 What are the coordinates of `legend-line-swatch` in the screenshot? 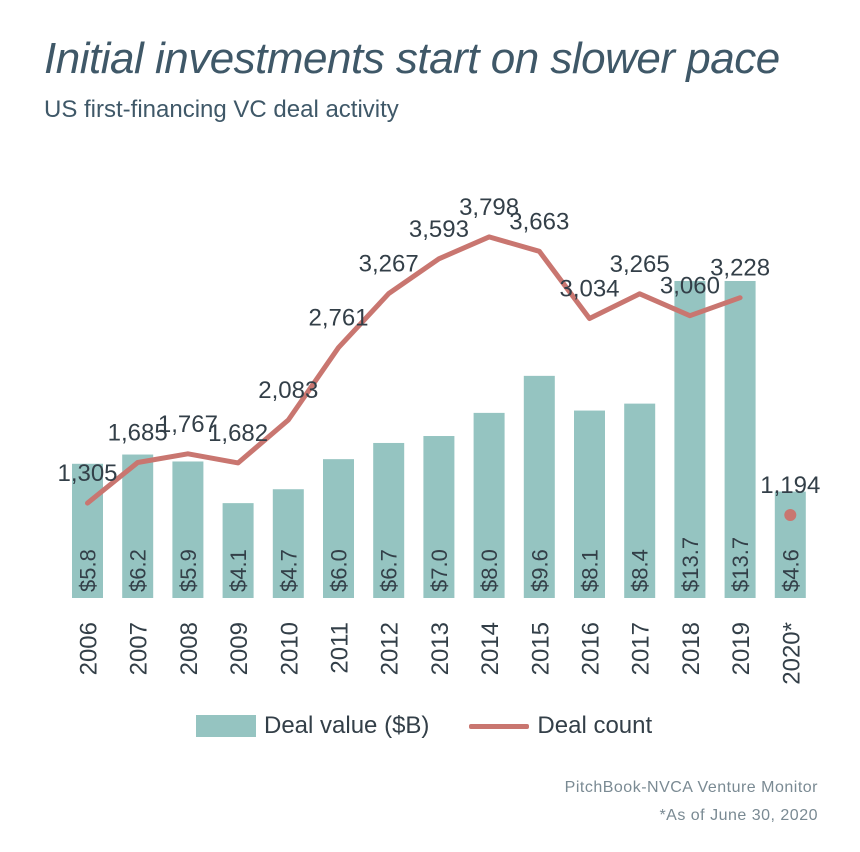 It's located at (499, 726).